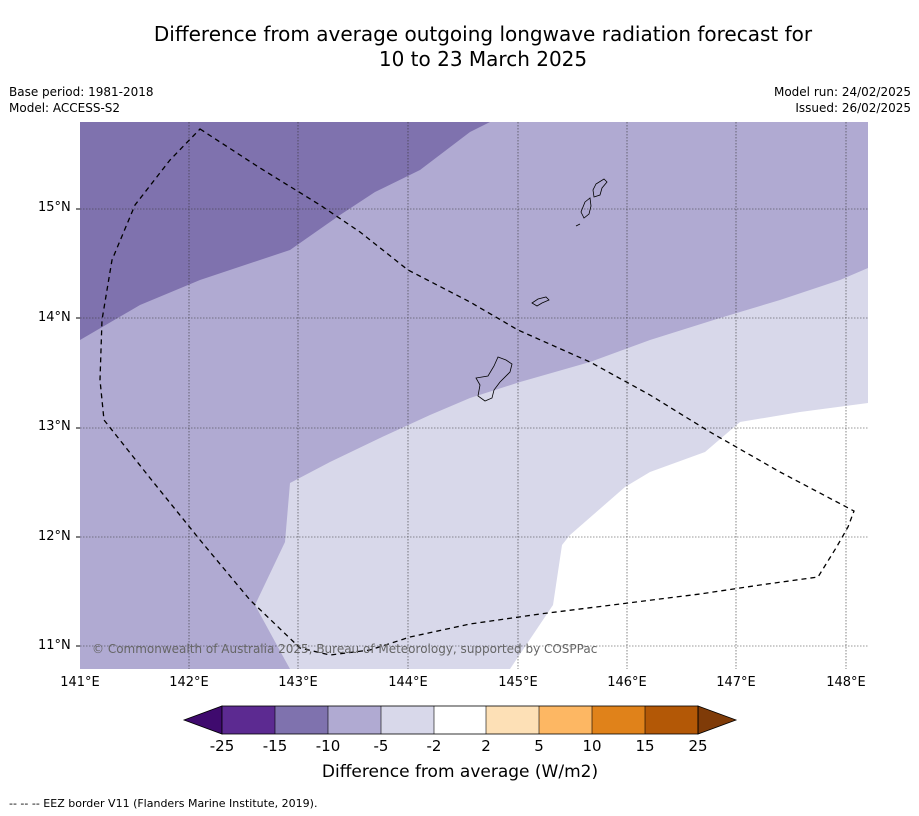 The height and width of the screenshot is (816, 919). What do you see at coordinates (600, 188) in the screenshot?
I see `saipan-island` at bounding box center [600, 188].